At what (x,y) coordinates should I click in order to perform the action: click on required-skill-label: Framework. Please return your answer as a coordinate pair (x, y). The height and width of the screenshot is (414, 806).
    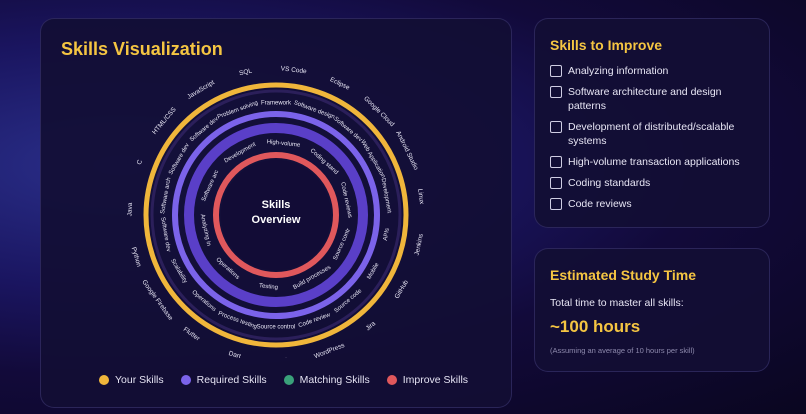
    Looking at the image, I should click on (276, 104).